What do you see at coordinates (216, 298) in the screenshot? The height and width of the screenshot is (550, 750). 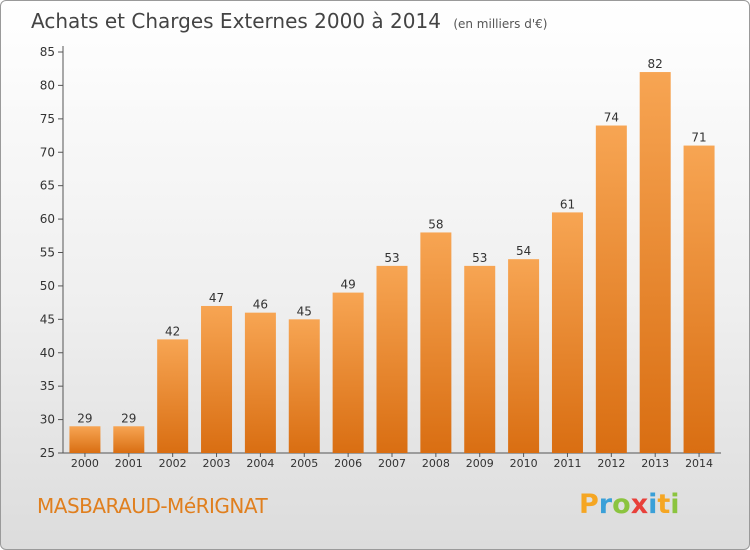 I see `data-label: 47` at bounding box center [216, 298].